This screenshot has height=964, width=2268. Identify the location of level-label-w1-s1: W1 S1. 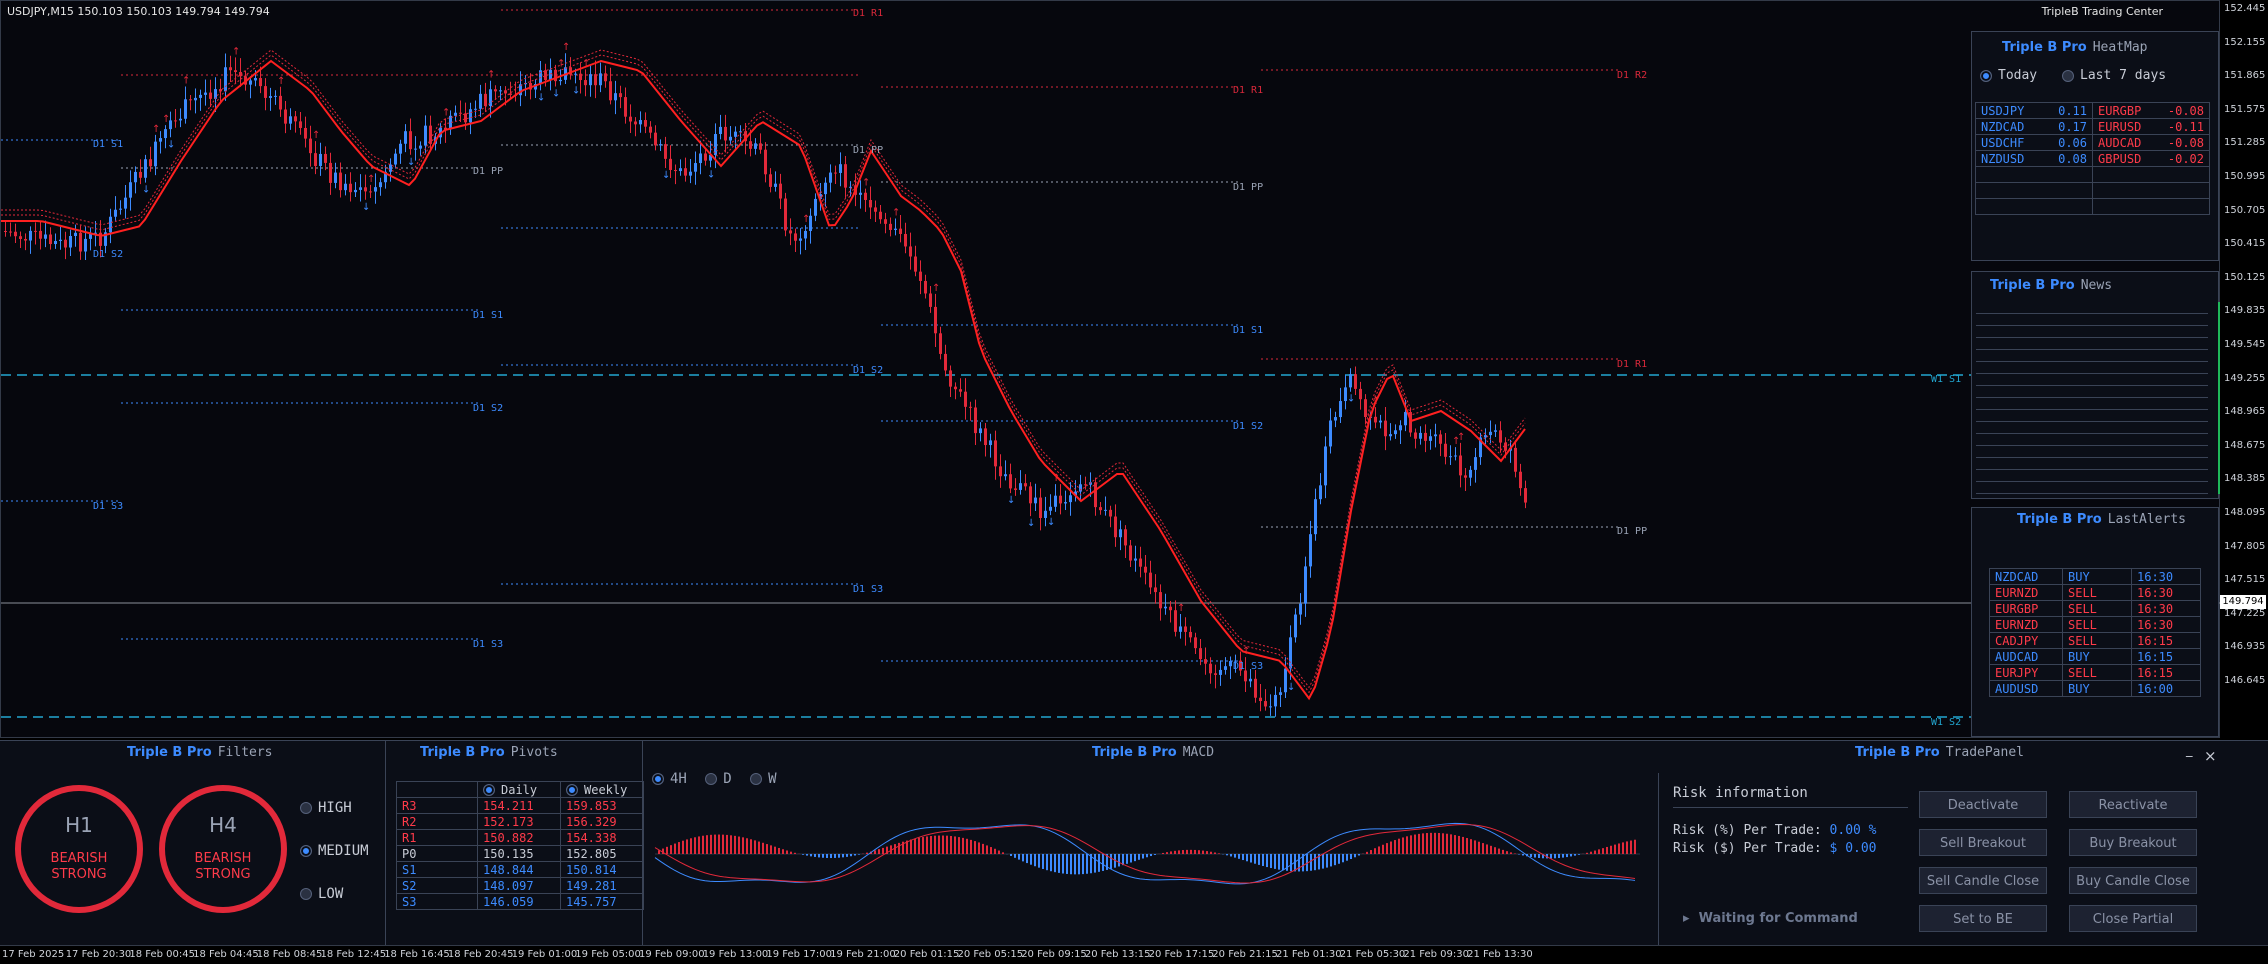
(1946, 379).